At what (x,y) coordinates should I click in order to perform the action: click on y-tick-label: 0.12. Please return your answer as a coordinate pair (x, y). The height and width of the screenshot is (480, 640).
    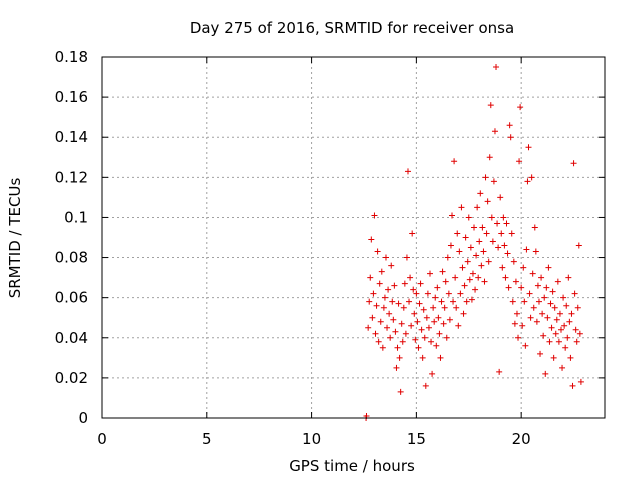
    Looking at the image, I should click on (71, 177).